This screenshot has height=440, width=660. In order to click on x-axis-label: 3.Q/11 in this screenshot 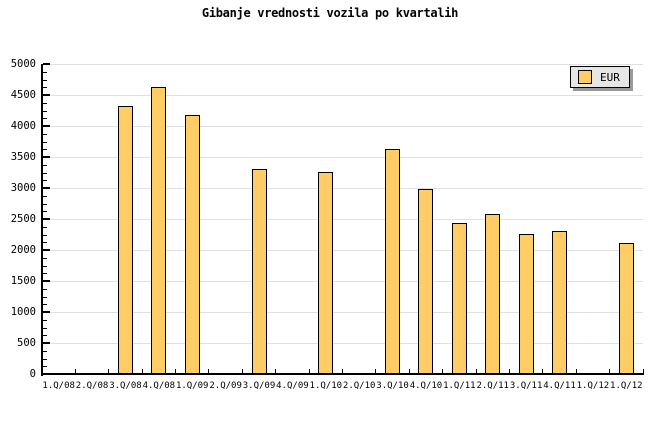, I will do `click(526, 386)`.